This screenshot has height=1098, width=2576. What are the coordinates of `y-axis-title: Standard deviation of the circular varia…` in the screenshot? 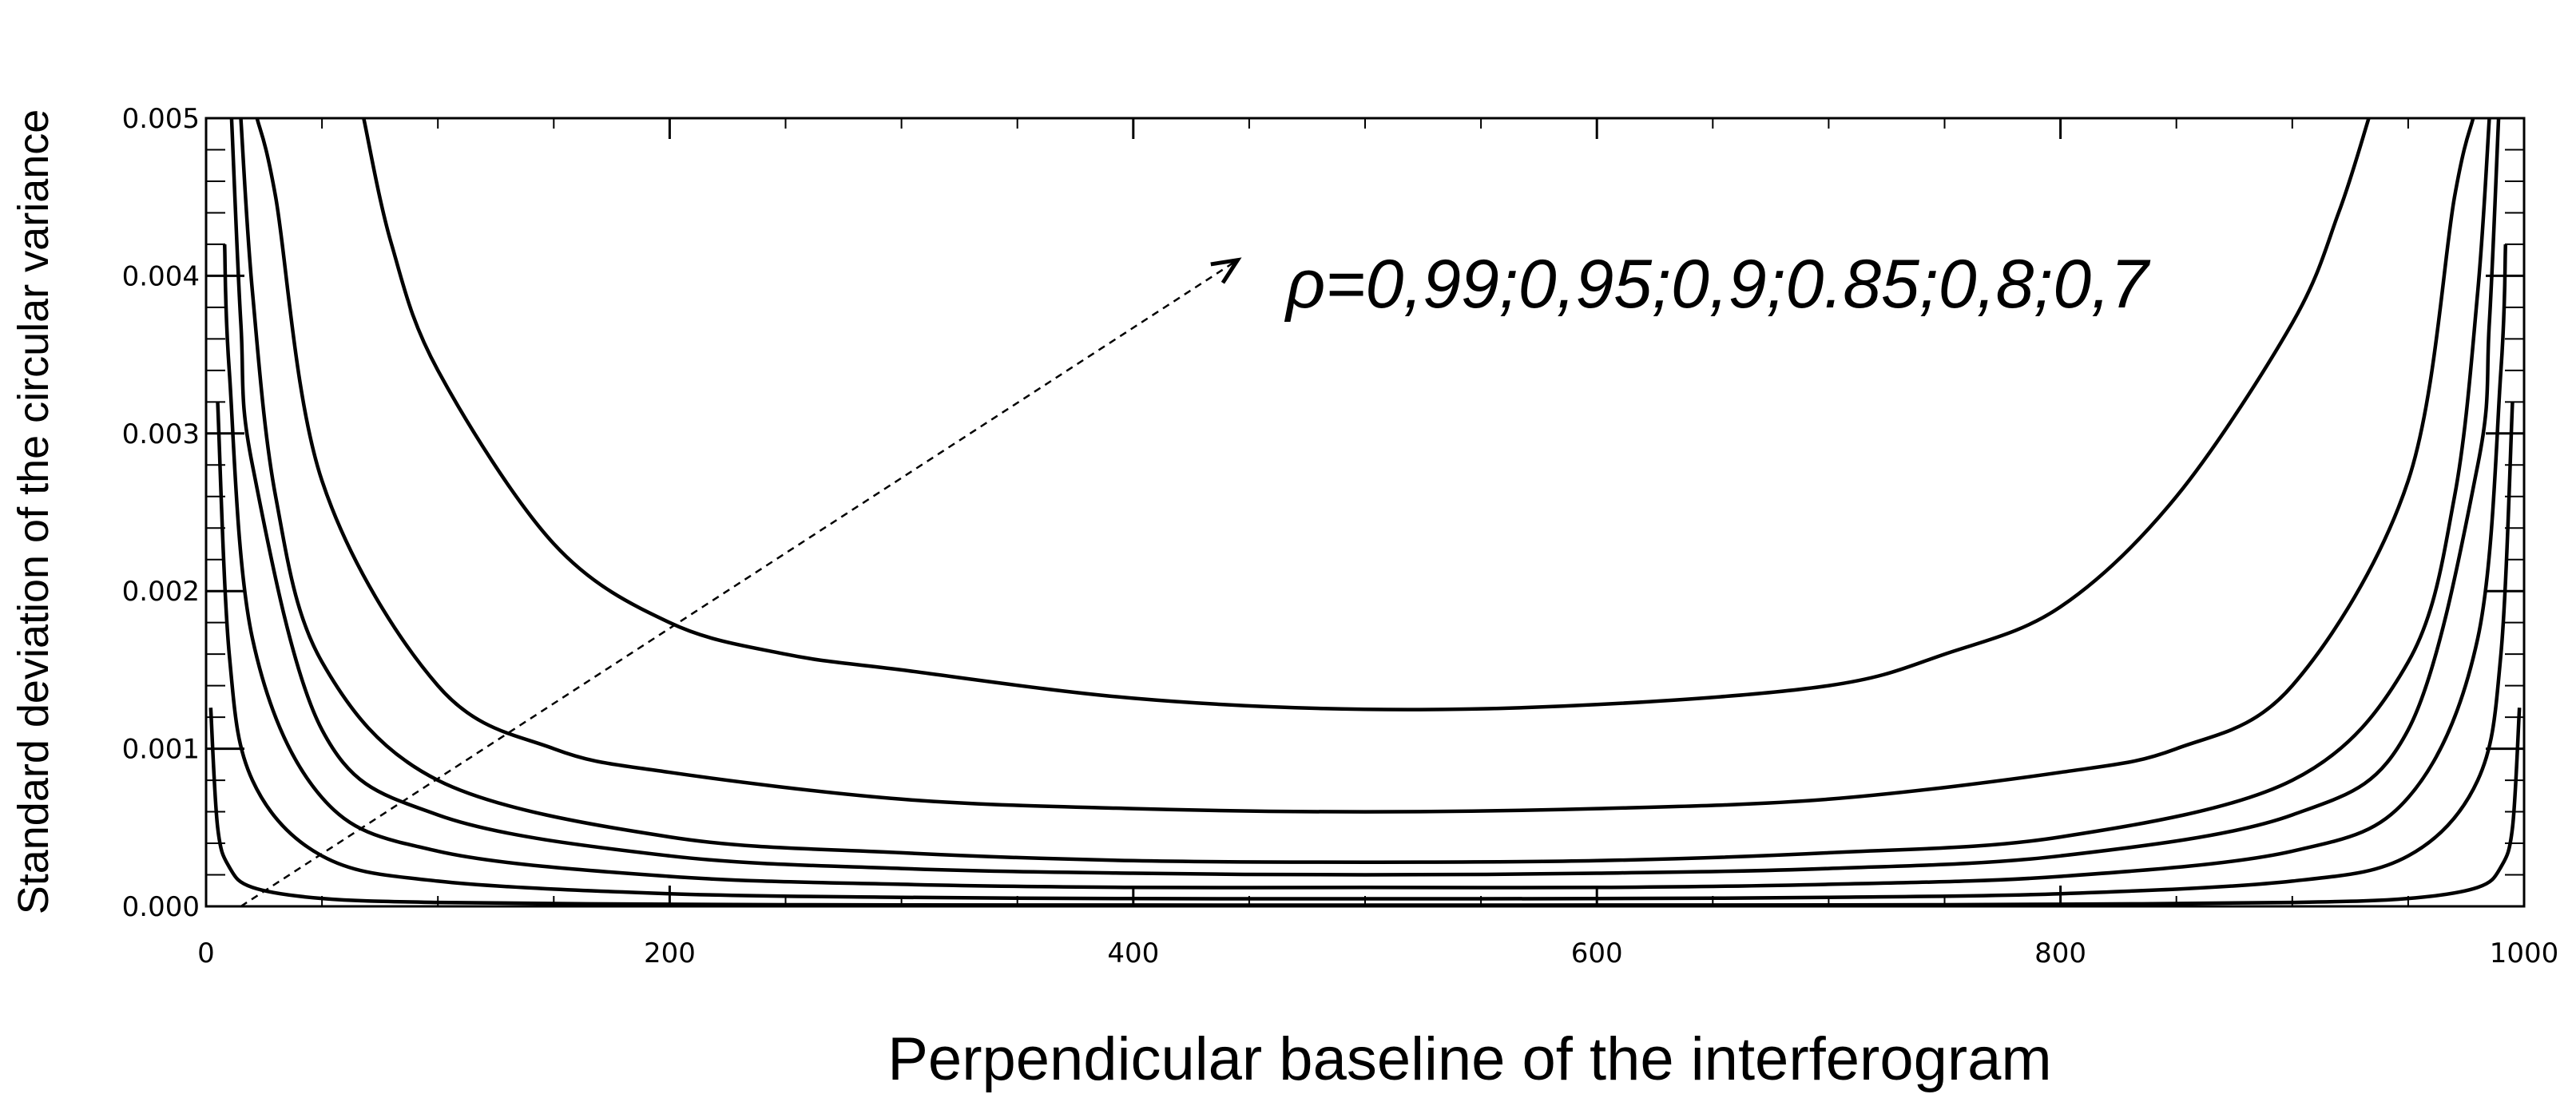 It's located at (34, 512).